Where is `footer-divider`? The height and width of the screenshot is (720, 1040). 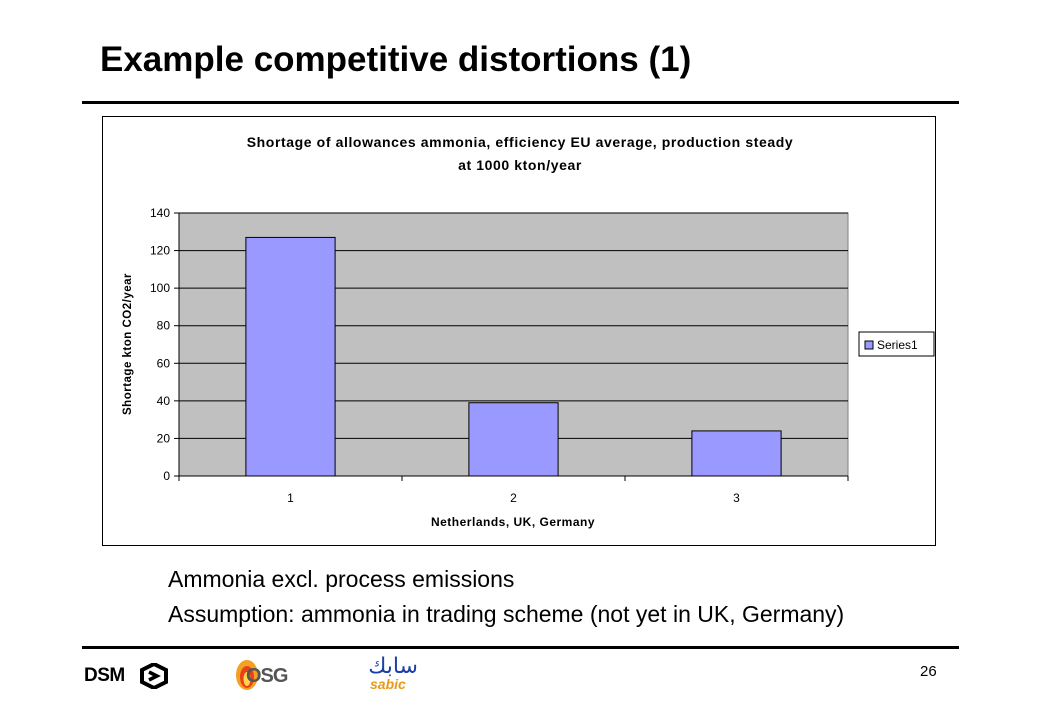
footer-divider is located at coordinates (520, 647).